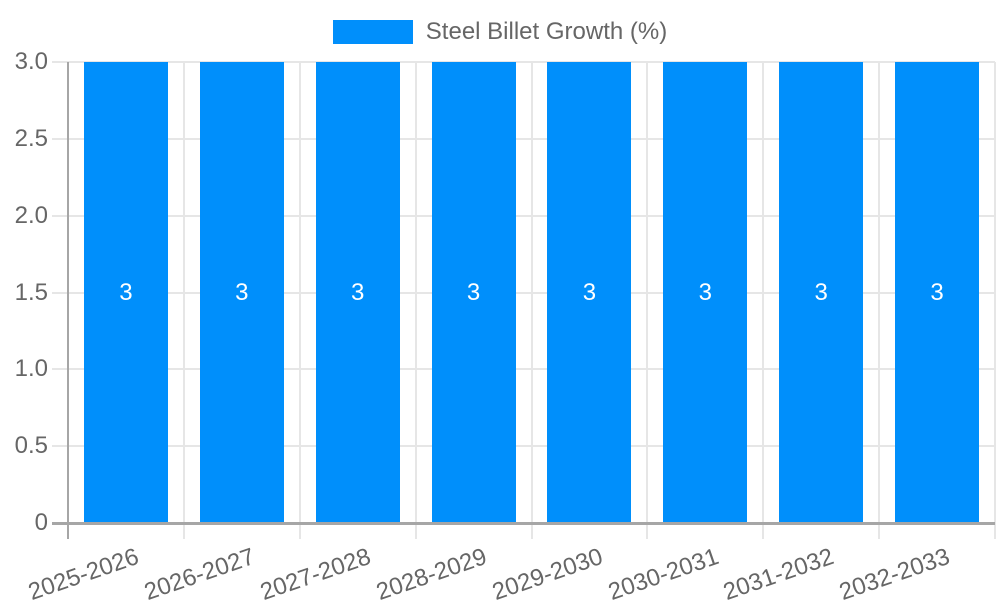  What do you see at coordinates (431, 571) in the screenshot?
I see `x-axis-tick-label: 2028-2029` at bounding box center [431, 571].